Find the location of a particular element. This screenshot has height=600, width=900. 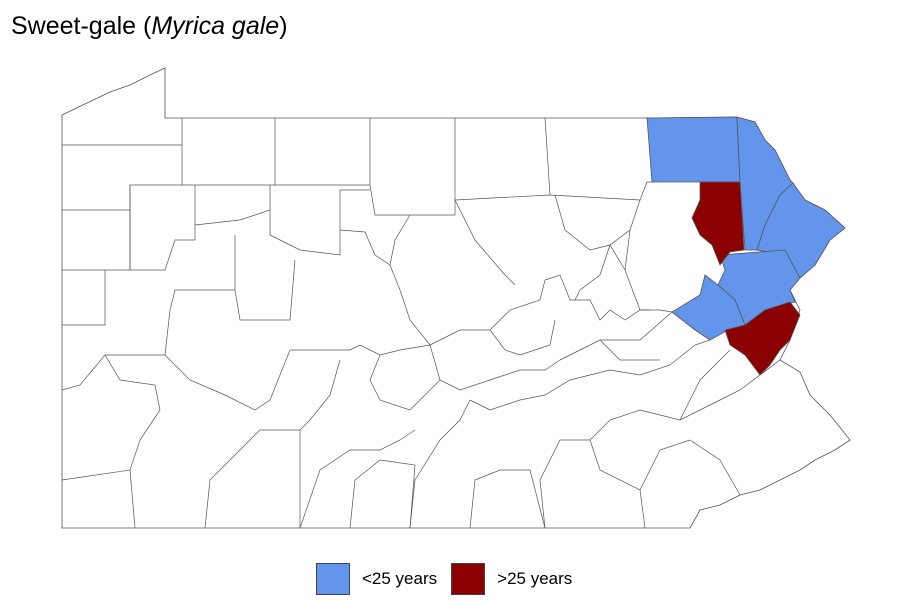

region-susquehanna is located at coordinates (693, 149).